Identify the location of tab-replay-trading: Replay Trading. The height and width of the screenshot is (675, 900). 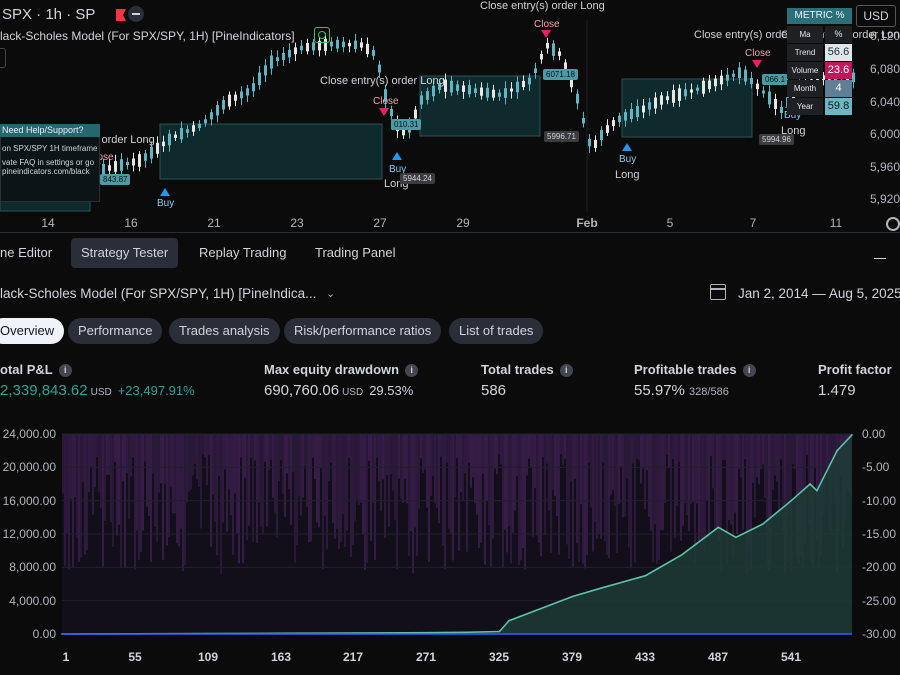
(243, 252).